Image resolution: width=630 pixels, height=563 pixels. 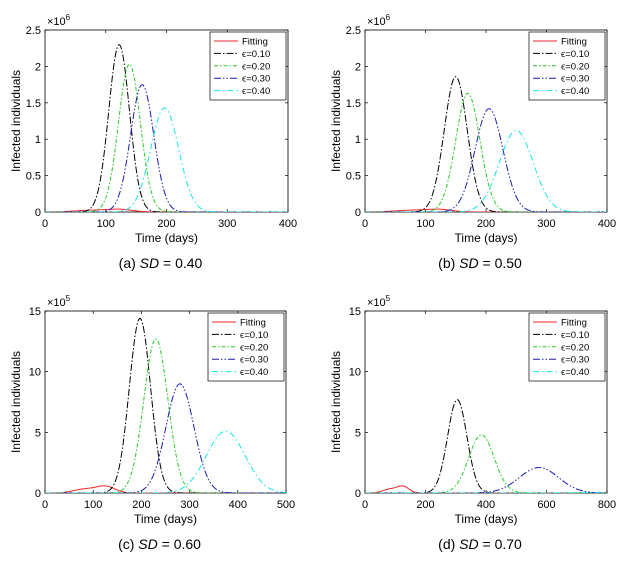 What do you see at coordinates (128, 544) in the screenshot?
I see `caption-prefix: (c)` at bounding box center [128, 544].